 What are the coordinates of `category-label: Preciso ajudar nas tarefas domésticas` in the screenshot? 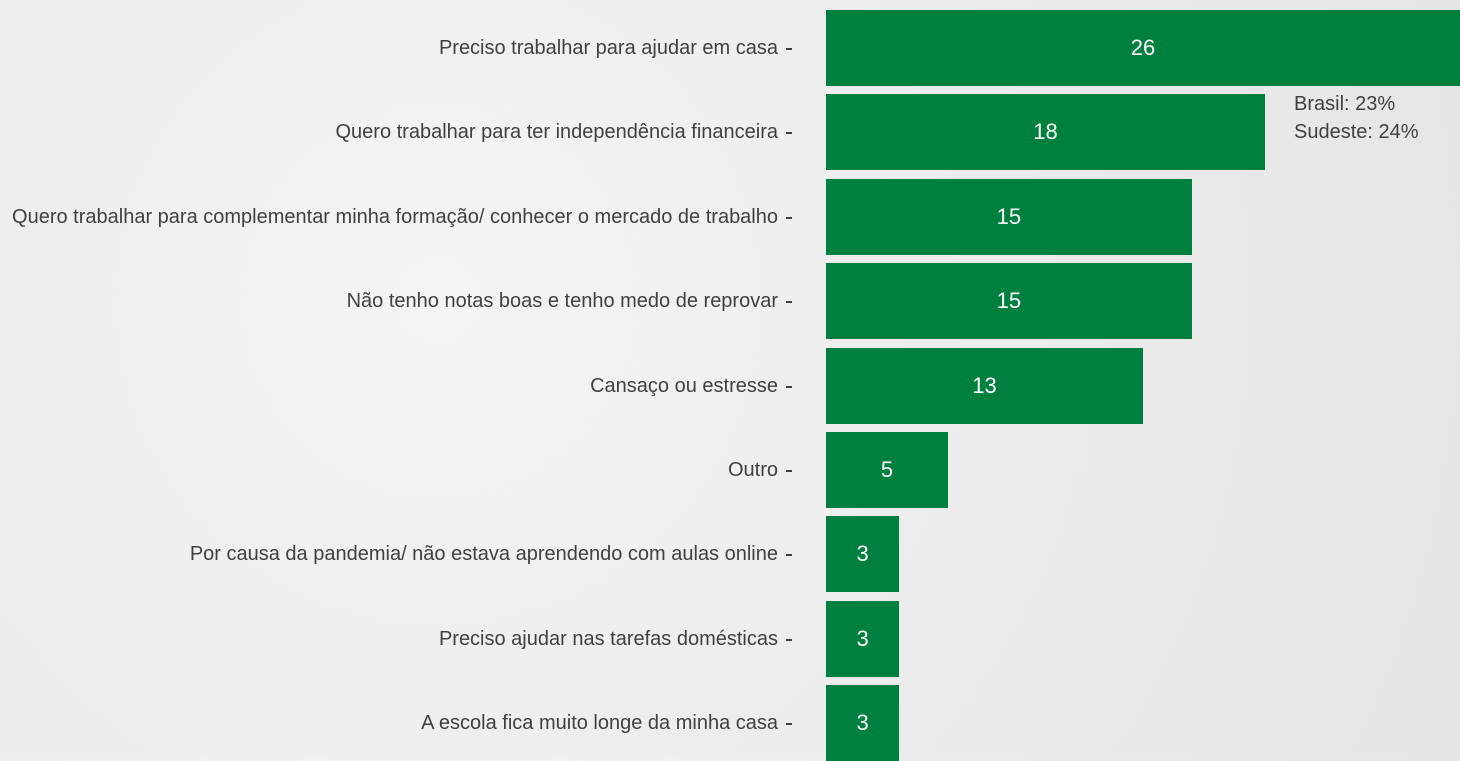 It's located at (608, 638).